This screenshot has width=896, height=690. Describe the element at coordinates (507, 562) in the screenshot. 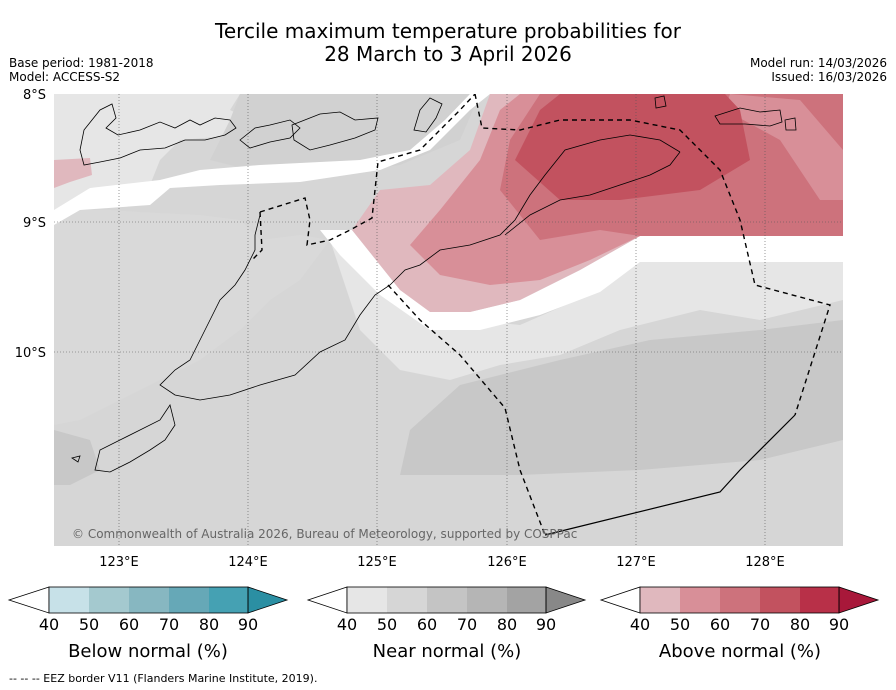

I see `lon-label-126e: 126°E` at that location.